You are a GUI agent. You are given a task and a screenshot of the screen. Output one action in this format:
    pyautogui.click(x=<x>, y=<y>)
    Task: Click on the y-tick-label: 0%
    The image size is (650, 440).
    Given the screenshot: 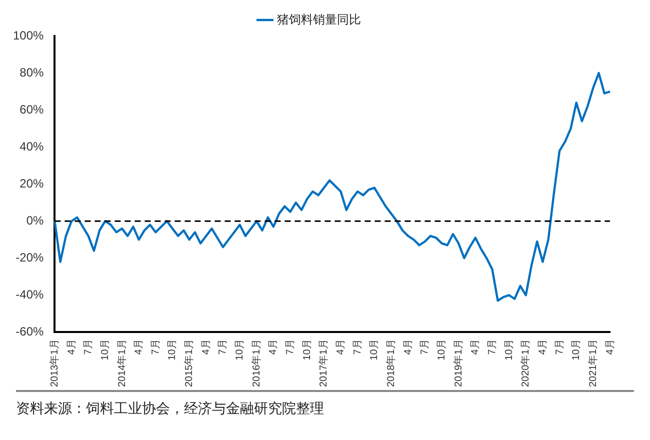 What is the action you would take?
    pyautogui.click(x=35, y=220)
    